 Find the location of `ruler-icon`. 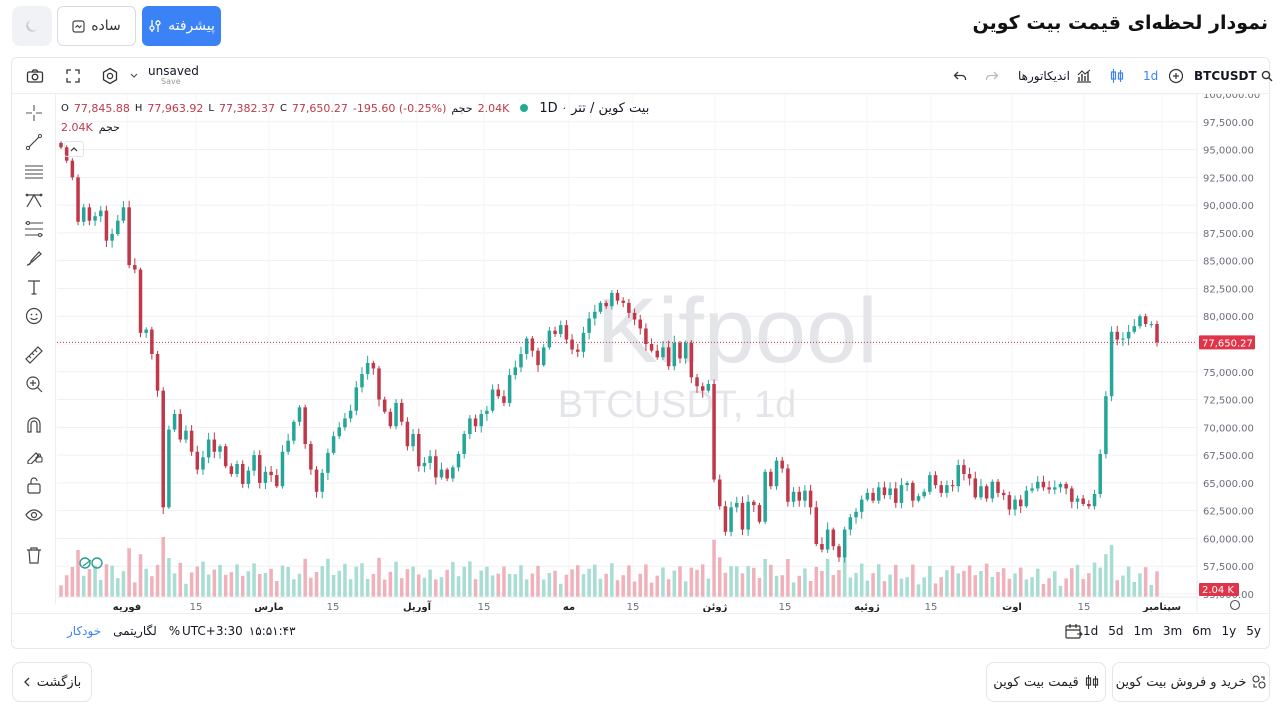

ruler-icon is located at coordinates (34, 355).